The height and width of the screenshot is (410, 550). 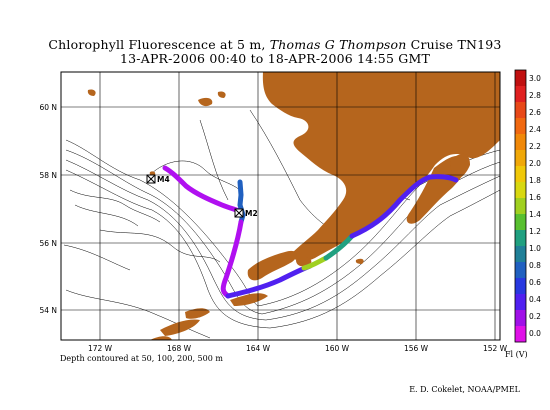 What do you see at coordinates (179, 348) in the screenshot?
I see `lon-label: 168 W` at bounding box center [179, 348].